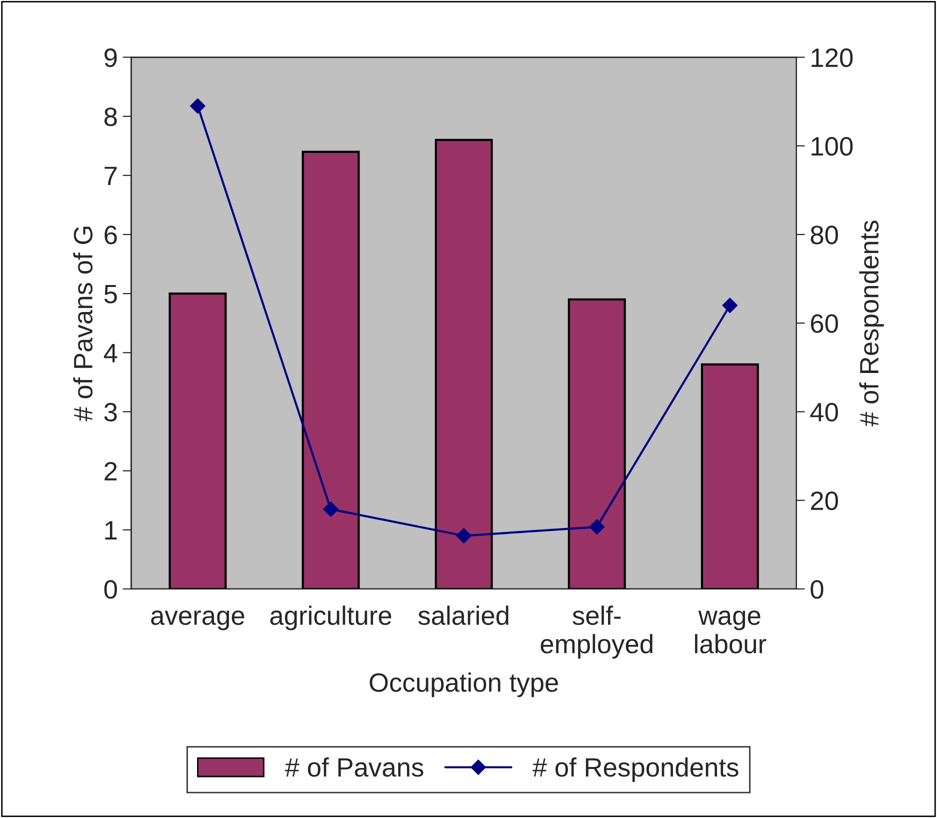  I want to click on y-tick-label: 1, so click(111, 530).